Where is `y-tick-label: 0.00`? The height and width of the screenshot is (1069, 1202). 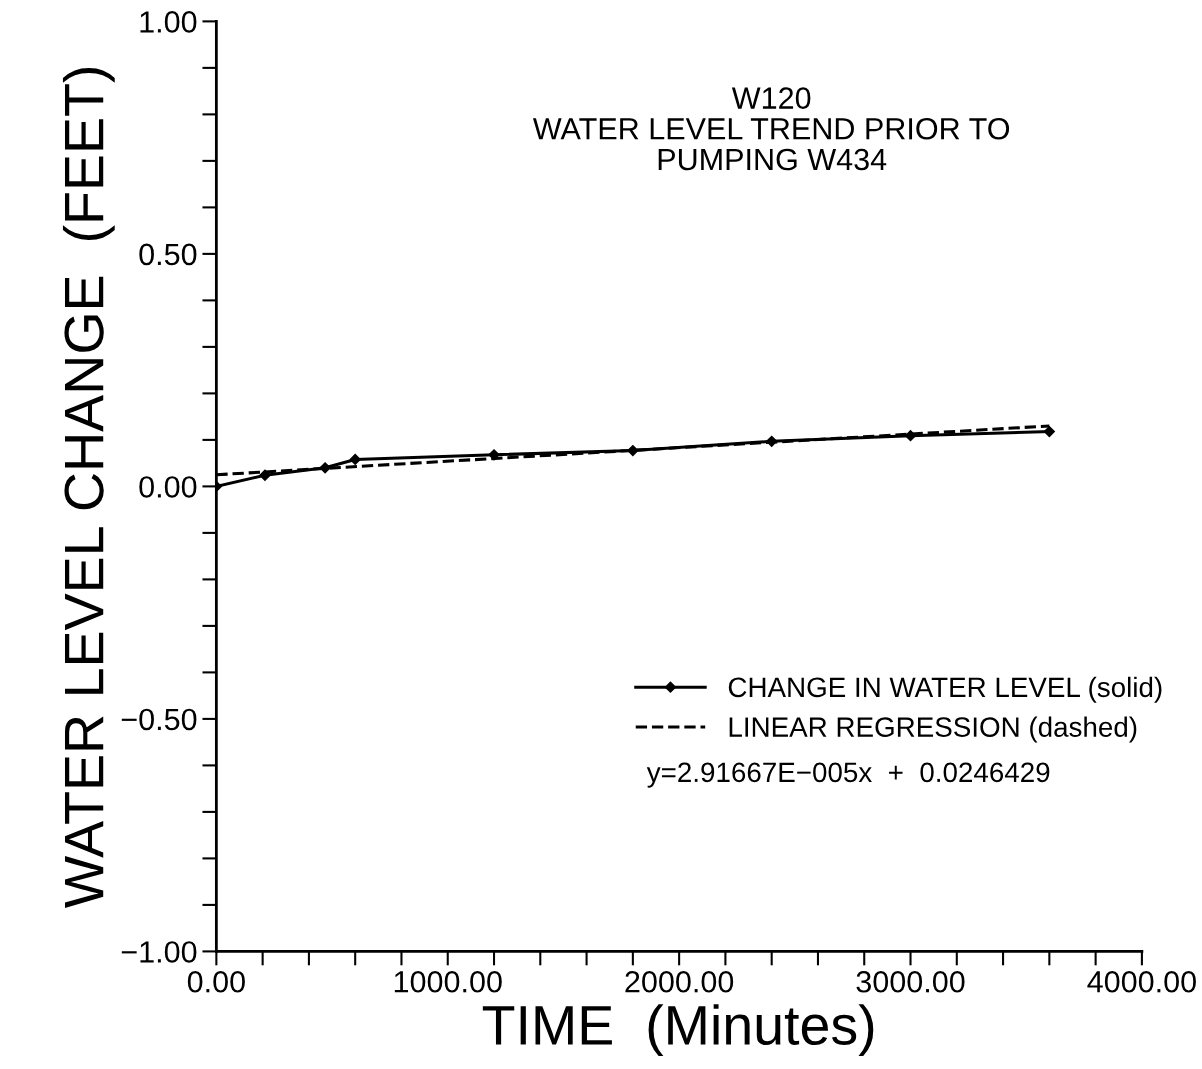 y-tick-label: 0.00 is located at coordinates (168, 487).